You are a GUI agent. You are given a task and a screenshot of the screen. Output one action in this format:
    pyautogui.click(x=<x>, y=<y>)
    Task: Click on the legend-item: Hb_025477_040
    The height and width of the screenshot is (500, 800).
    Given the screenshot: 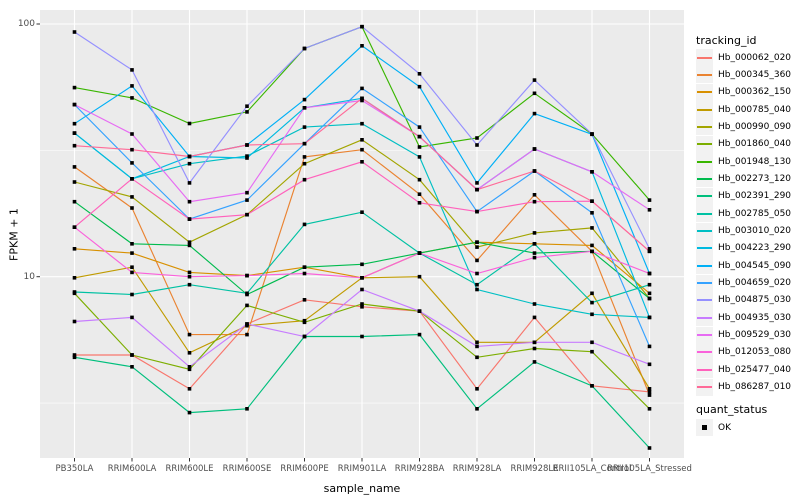 What is the action you would take?
    pyautogui.click(x=743, y=370)
    